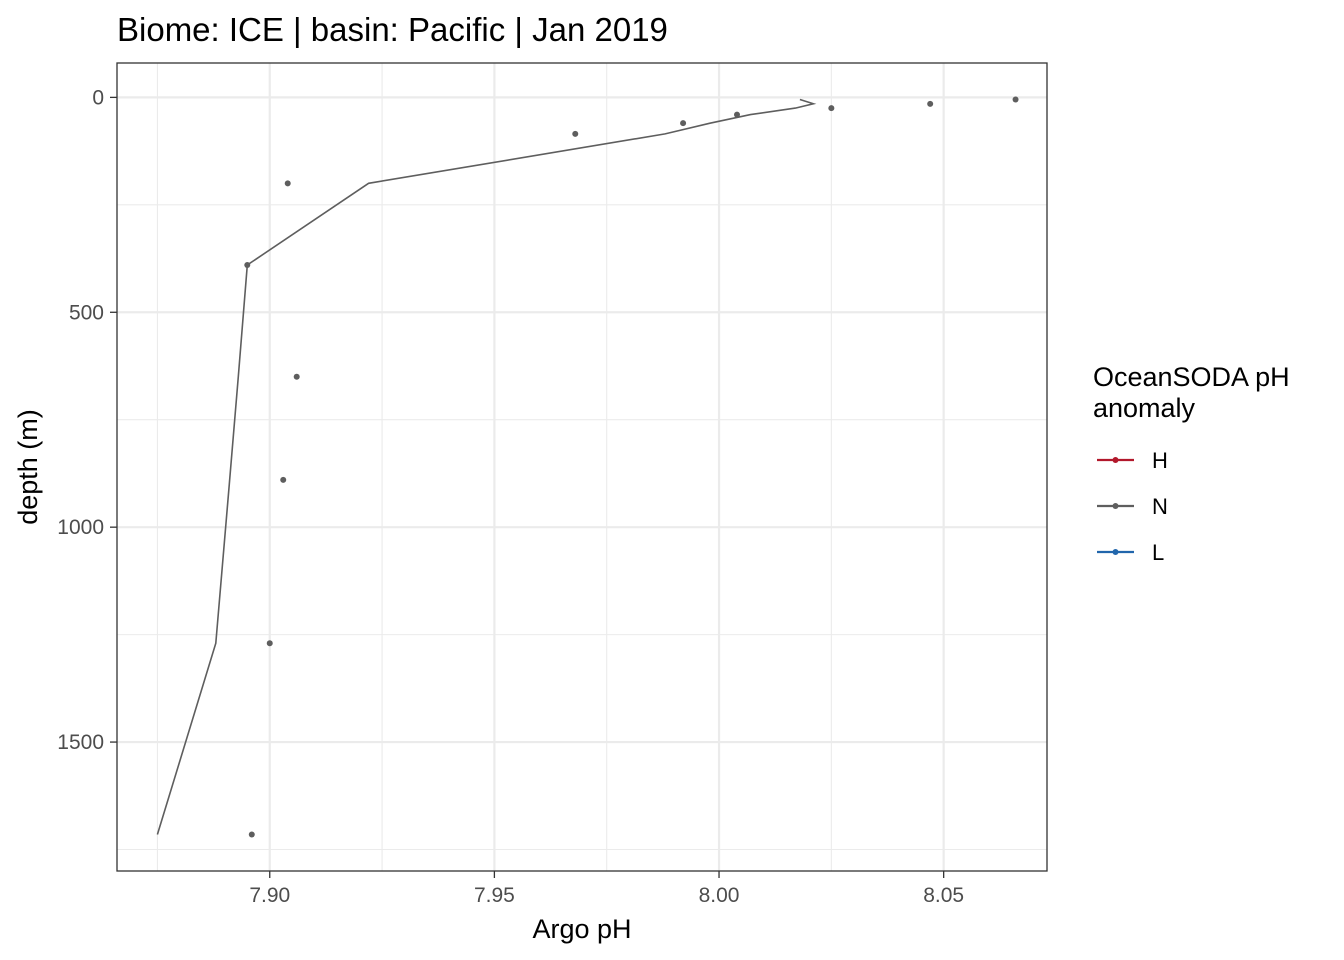 This screenshot has height=960, width=1344. Describe the element at coordinates (1144, 408) in the screenshot. I see `legend-title-line-2: anomaly` at that location.